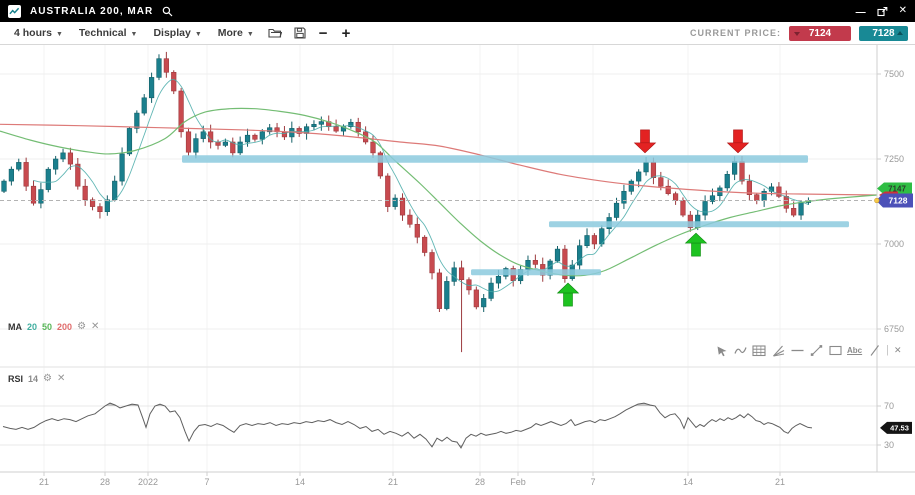 This screenshot has width=915, height=495. I want to click on trendline-icon, so click(816, 350).